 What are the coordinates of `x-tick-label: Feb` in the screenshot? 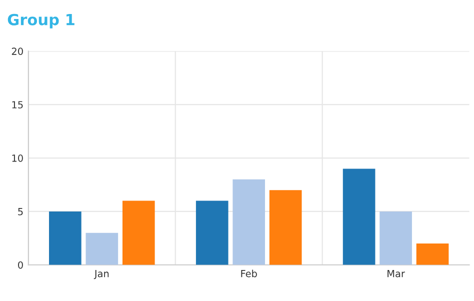 It's located at (249, 274).